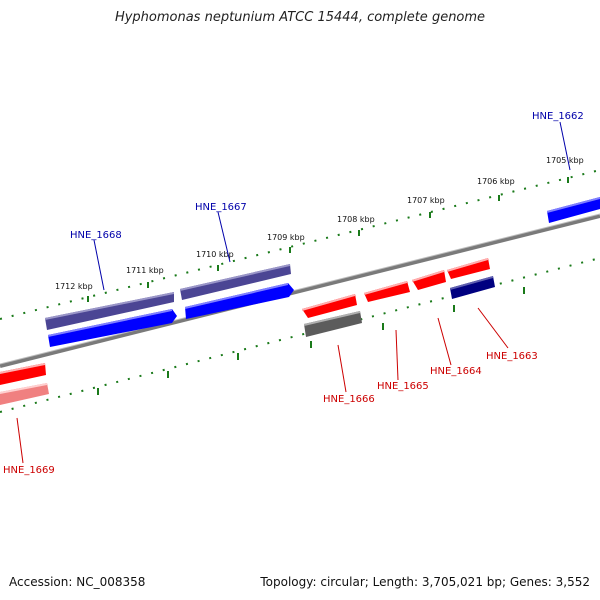 The width and height of the screenshot is (600, 600). Describe the element at coordinates (496, 181) in the screenshot. I see `scale-label: 1706 kbp` at that location.